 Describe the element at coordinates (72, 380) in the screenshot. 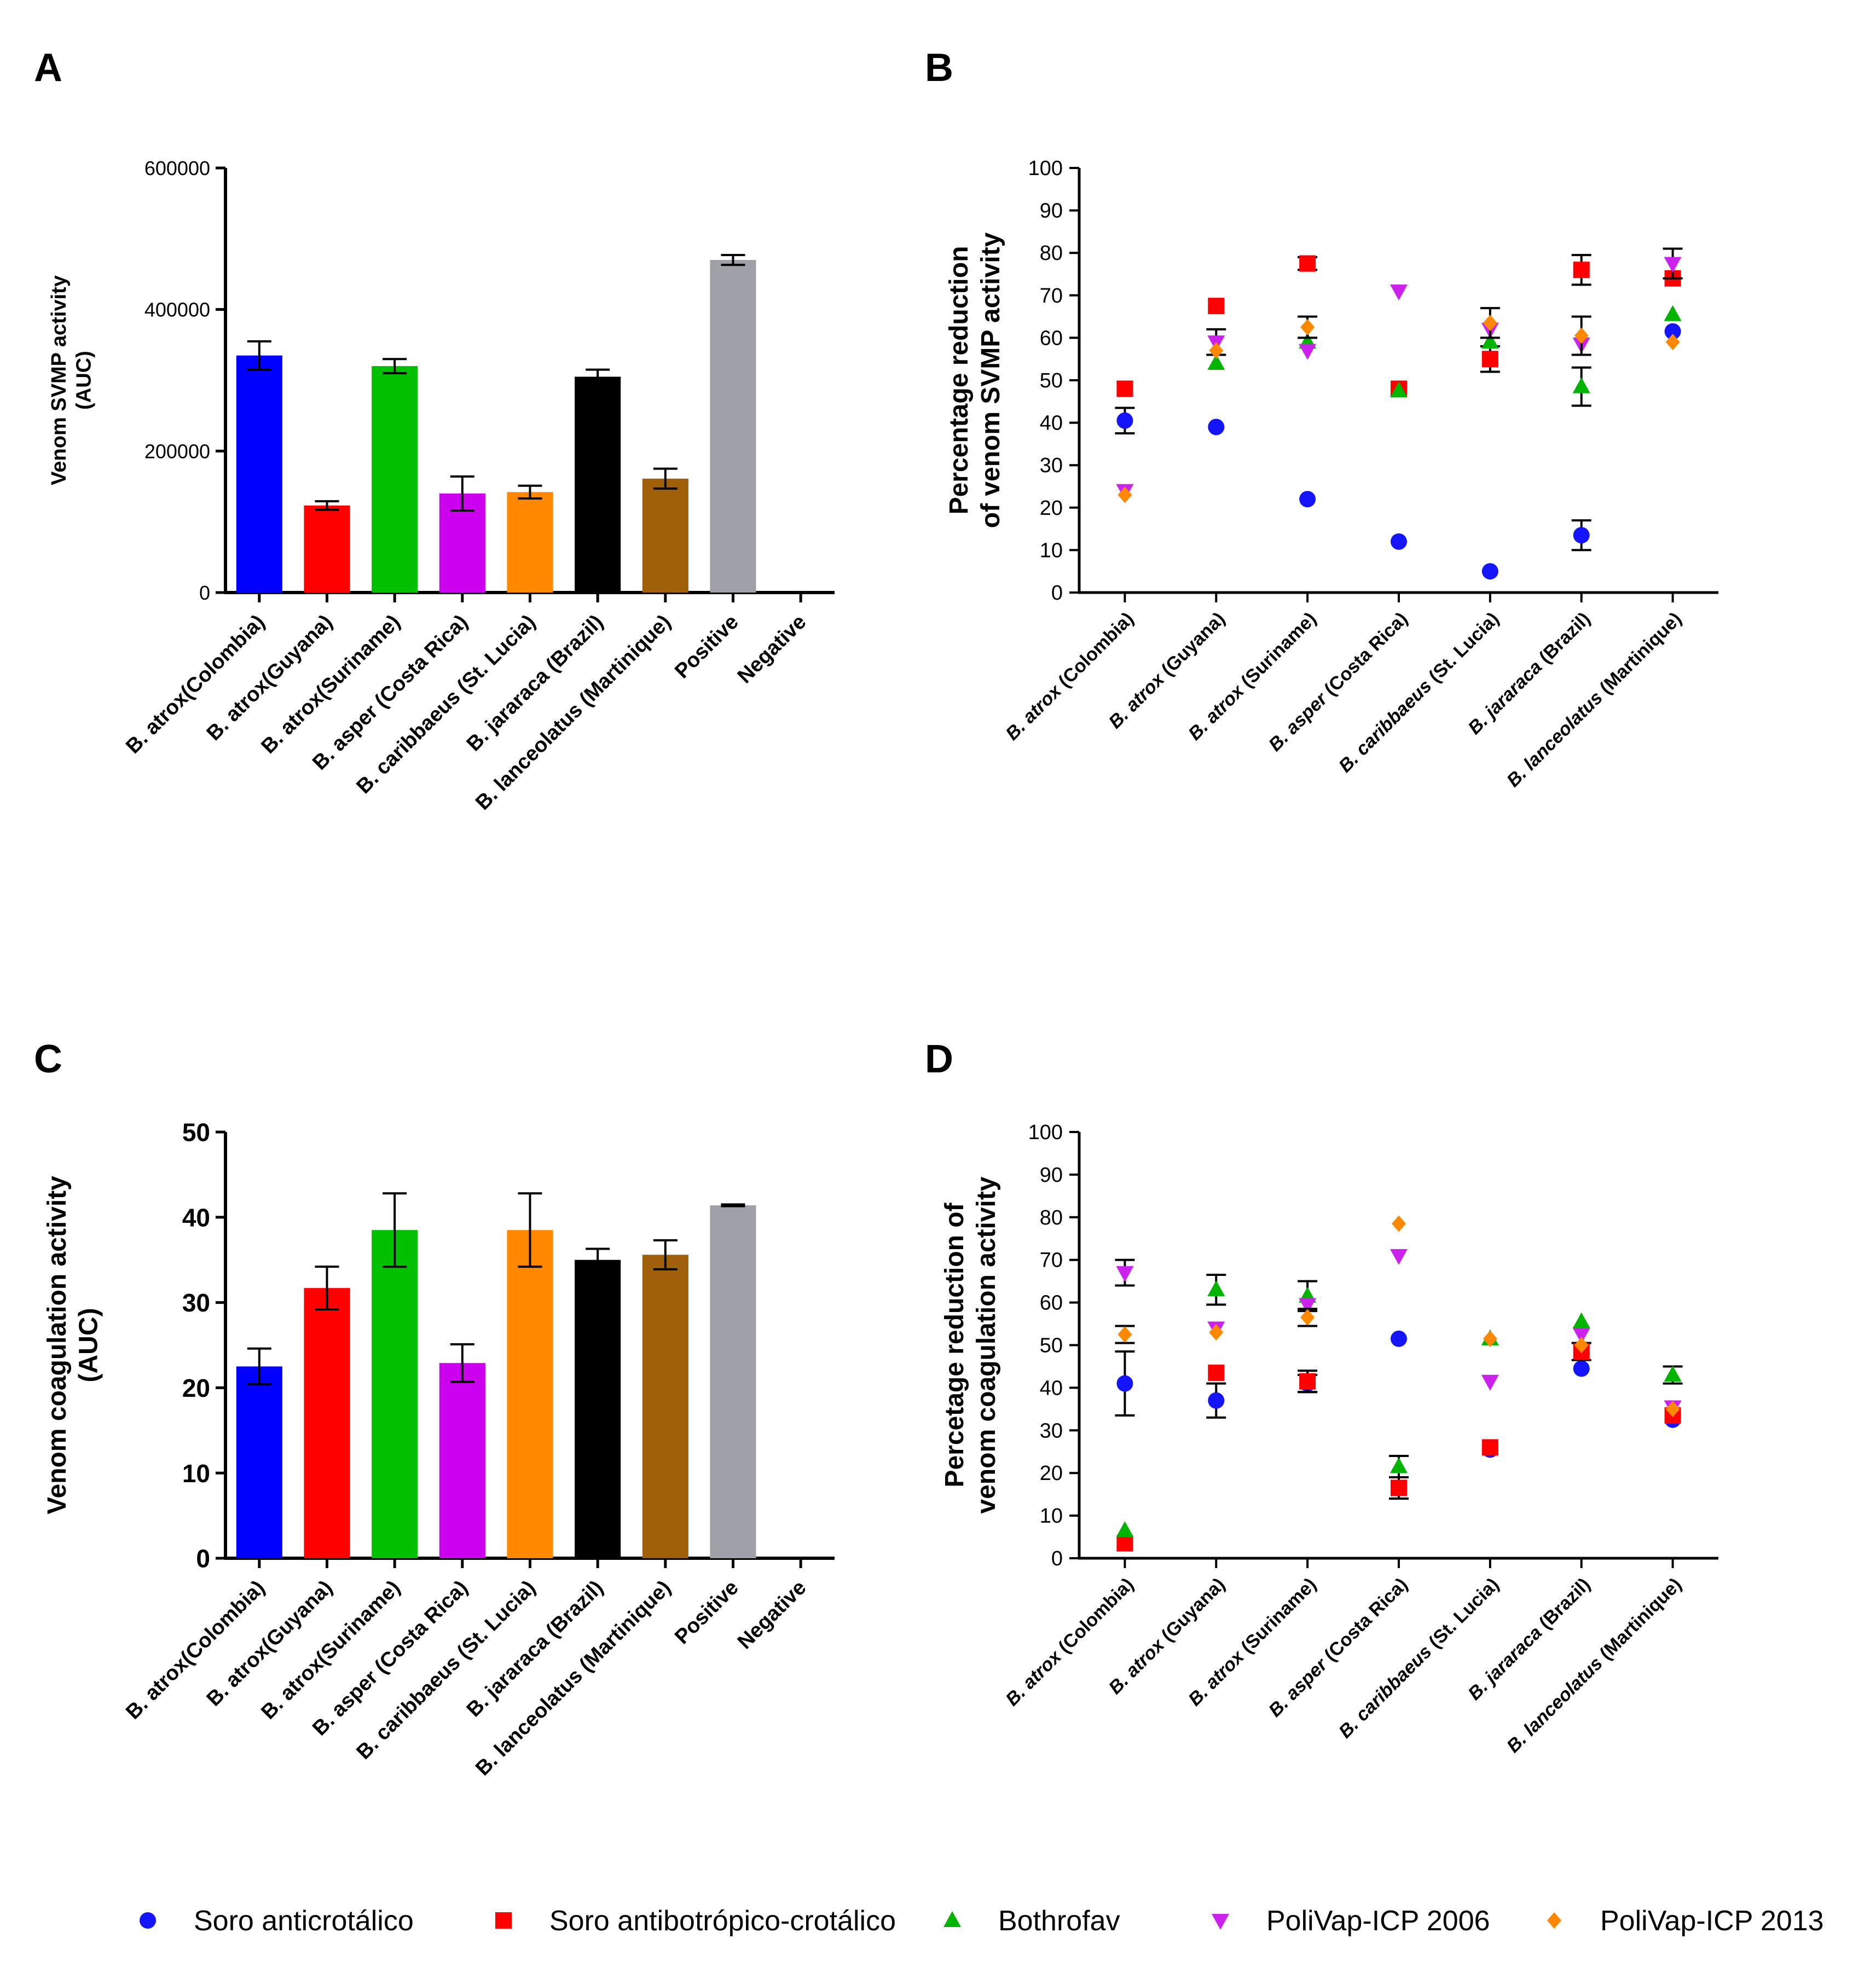

I see `y-axis-label: Venom SVMP activity(AUC)` at that location.